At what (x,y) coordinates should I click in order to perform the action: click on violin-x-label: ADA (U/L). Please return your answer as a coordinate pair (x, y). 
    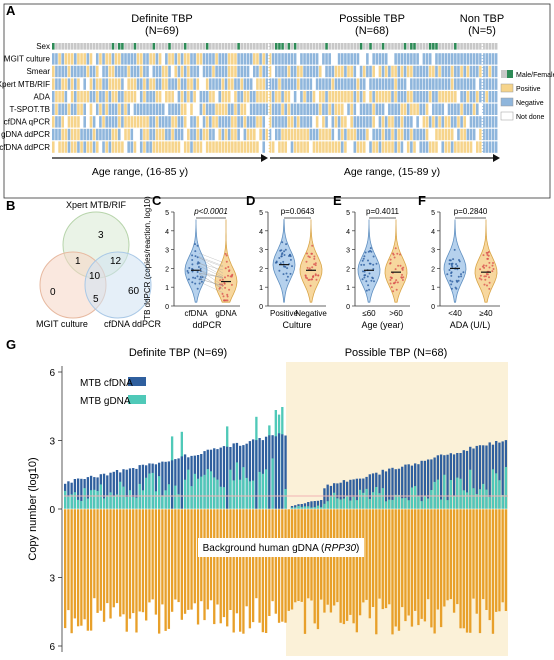
    Looking at the image, I should click on (470, 325).